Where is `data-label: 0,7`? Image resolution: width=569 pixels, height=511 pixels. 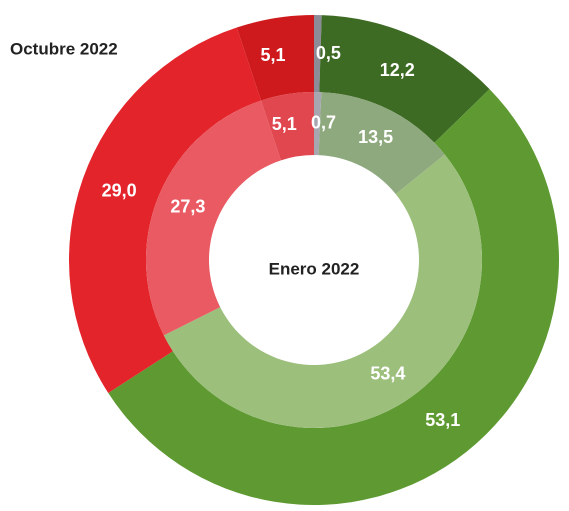 data-label: 0,7 is located at coordinates (323, 123).